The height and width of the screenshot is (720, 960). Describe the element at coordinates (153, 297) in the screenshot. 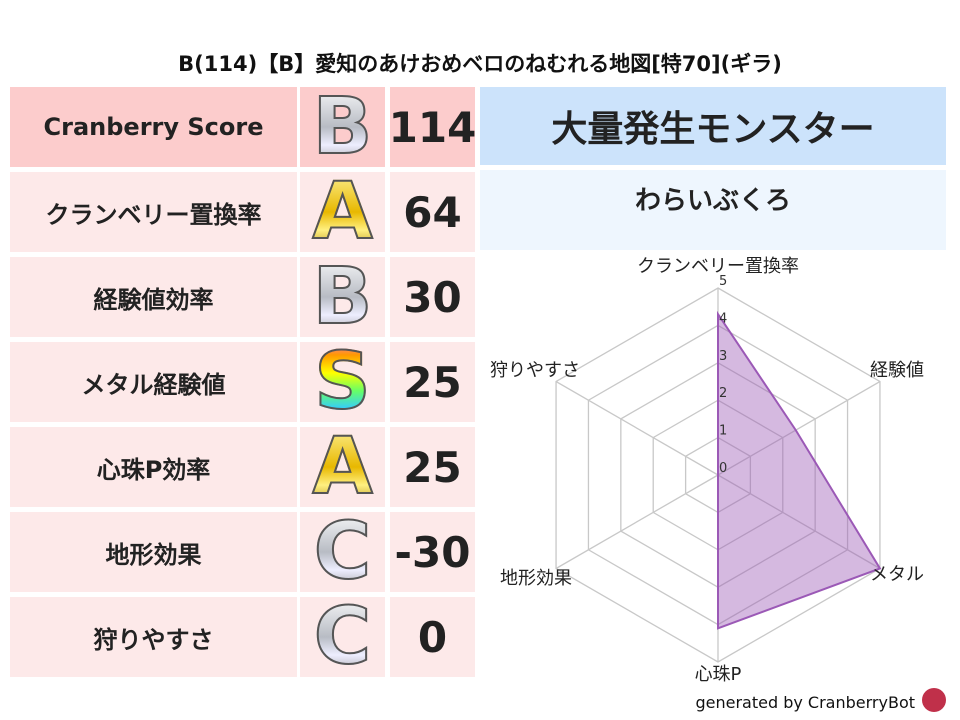

I see `row-label: 経験値効率` at that location.